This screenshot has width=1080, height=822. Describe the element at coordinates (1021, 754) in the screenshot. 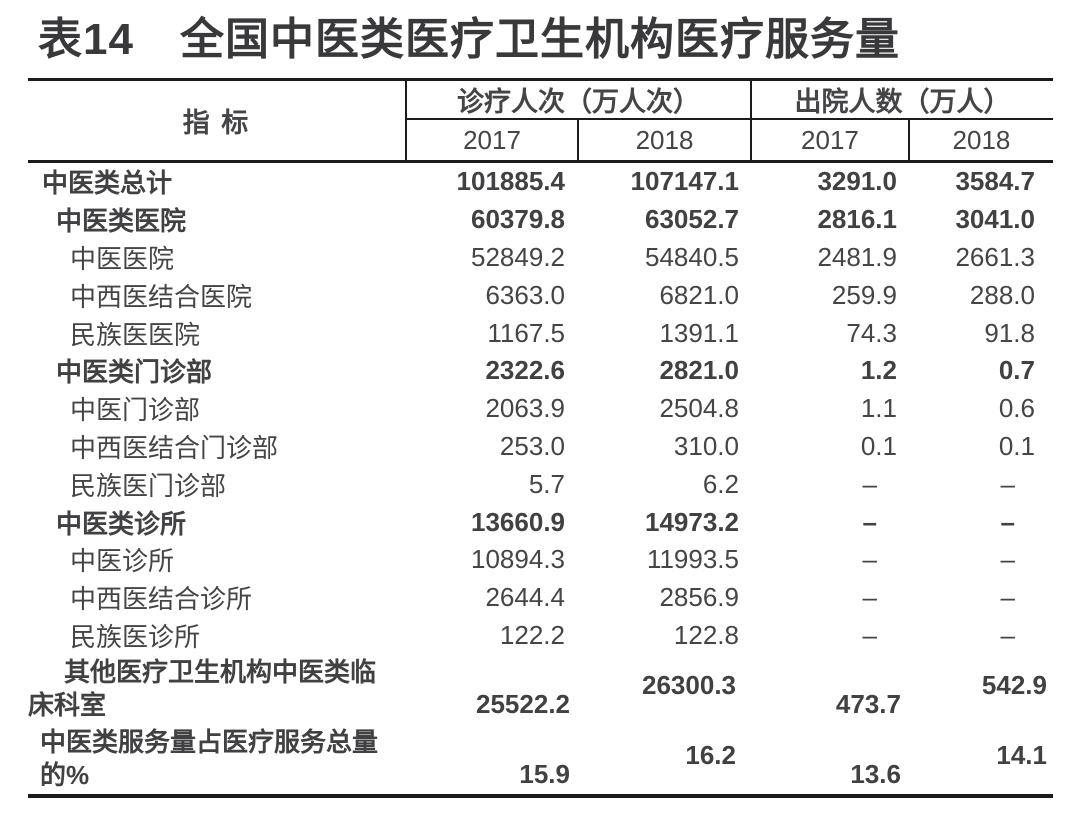

I see `row-value: 14.1` at that location.